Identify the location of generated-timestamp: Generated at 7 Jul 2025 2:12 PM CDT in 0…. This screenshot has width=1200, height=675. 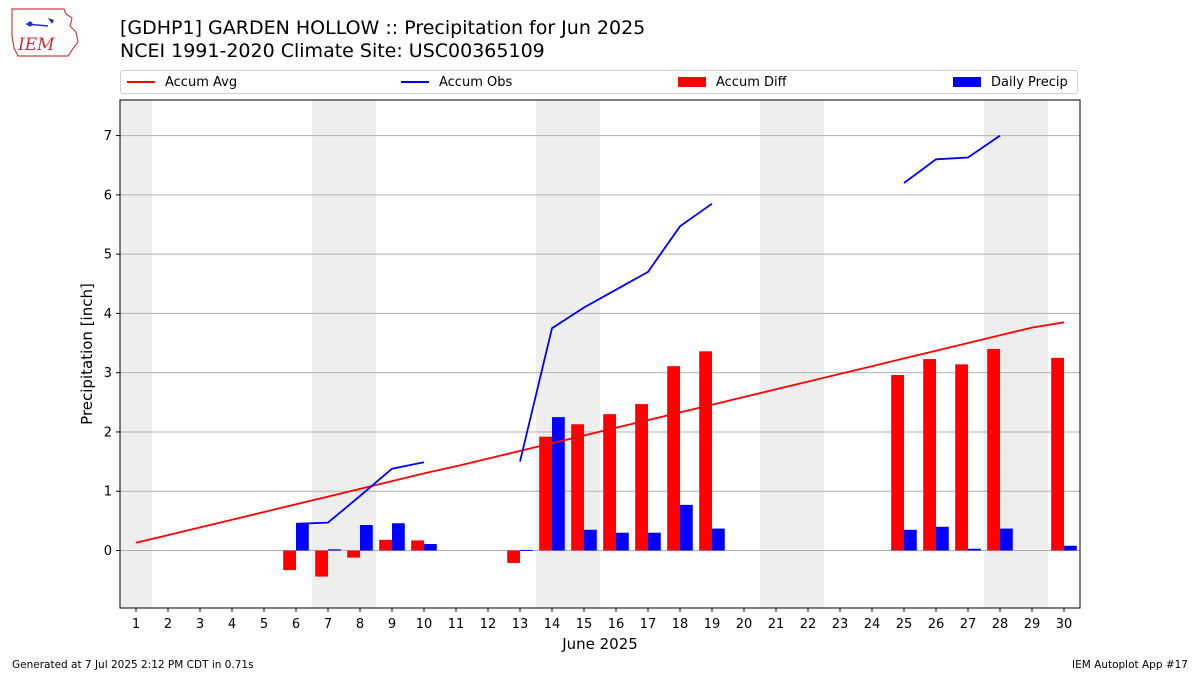
(133, 665).